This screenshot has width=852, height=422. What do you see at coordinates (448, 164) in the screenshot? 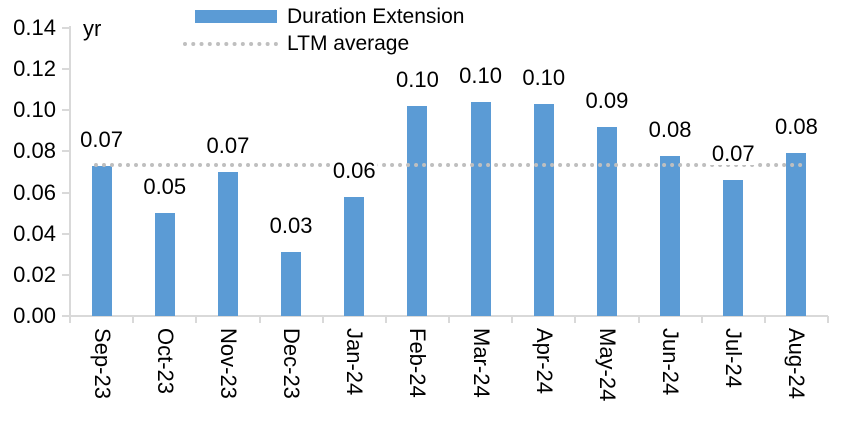
I see `ltm-average-line` at bounding box center [448, 164].